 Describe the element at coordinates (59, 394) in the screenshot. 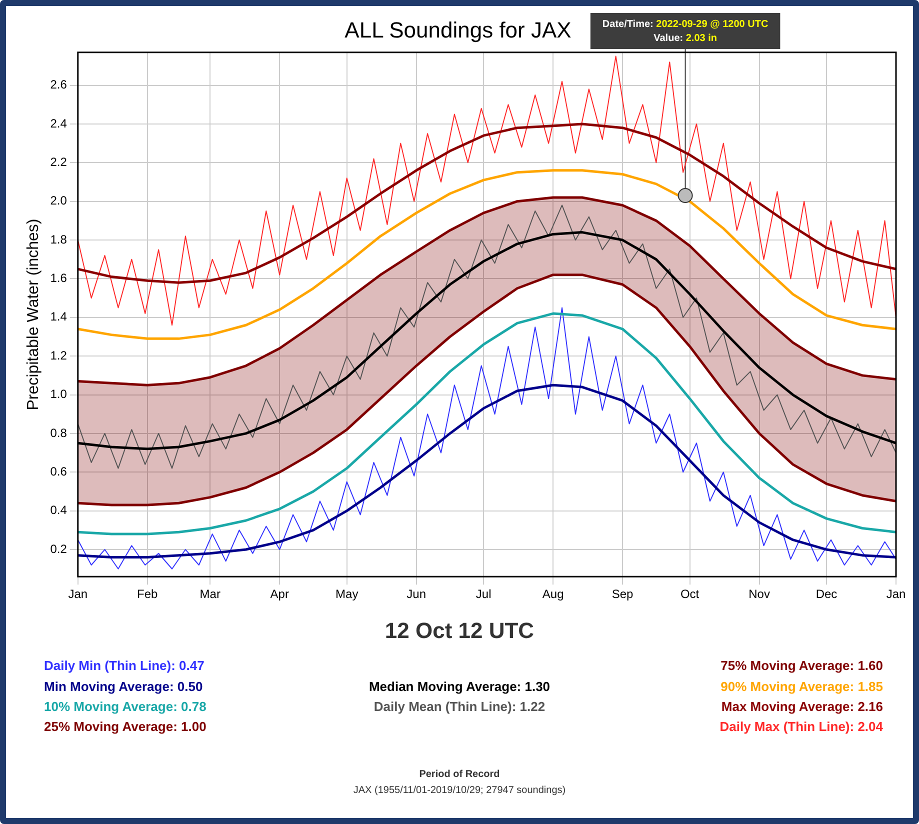

I see `y-tick-label: 1.0` at that location.